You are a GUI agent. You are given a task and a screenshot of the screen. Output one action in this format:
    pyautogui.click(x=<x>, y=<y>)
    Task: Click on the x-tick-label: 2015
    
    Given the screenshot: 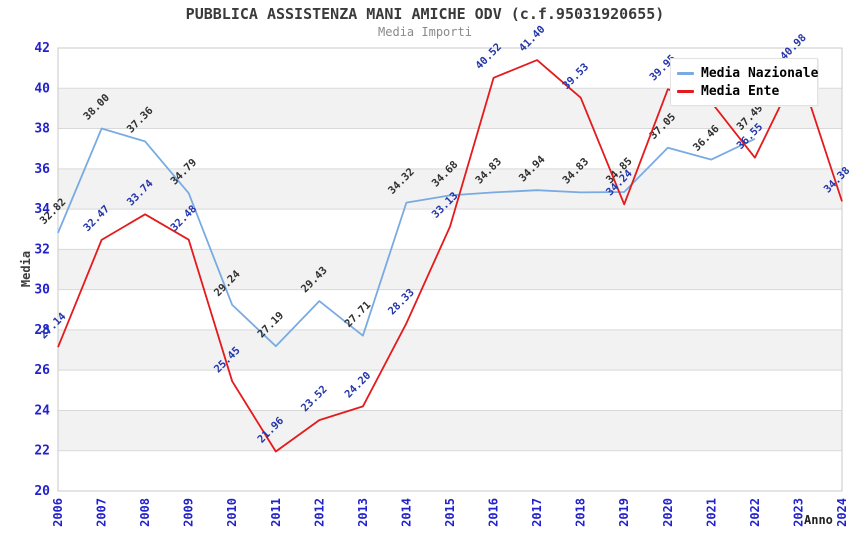 What is the action you would take?
    pyautogui.click(x=450, y=512)
    